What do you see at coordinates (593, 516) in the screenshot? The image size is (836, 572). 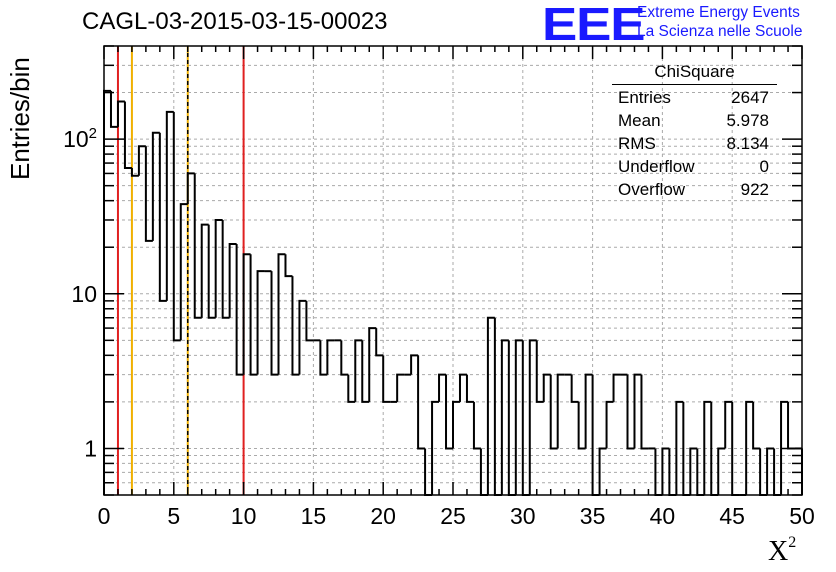 I see `x-tick-label: 35` at bounding box center [593, 516].